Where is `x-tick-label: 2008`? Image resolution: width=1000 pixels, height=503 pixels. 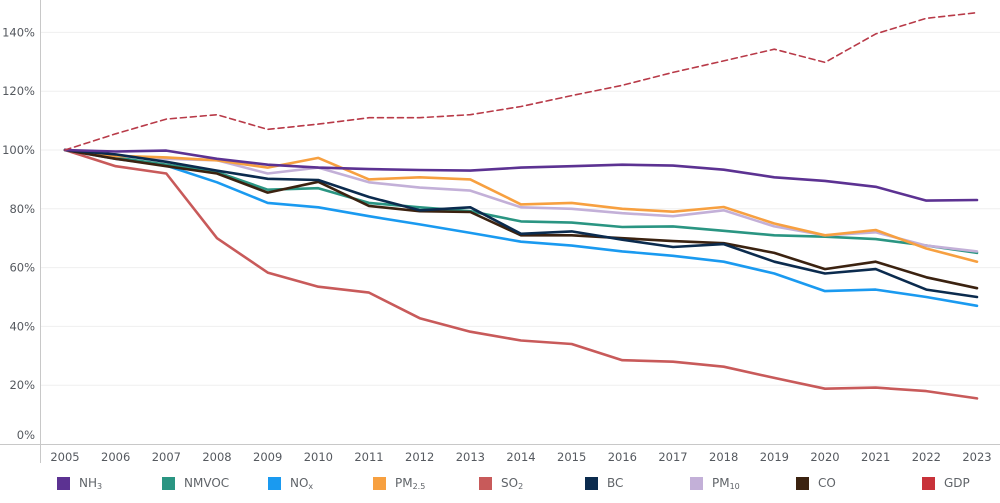 x-tick-label: 2008 is located at coordinates (216, 457).